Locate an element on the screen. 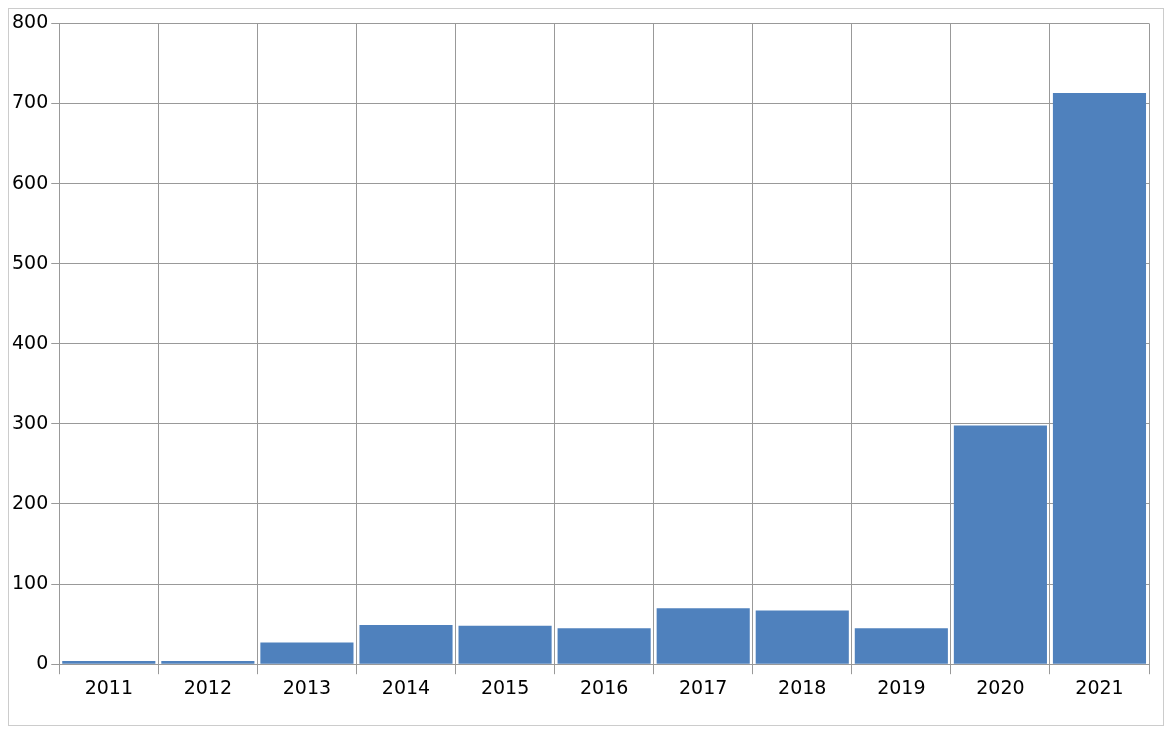 This screenshot has width=1172, height=734. x-tick-label: 2018 is located at coordinates (802, 686).